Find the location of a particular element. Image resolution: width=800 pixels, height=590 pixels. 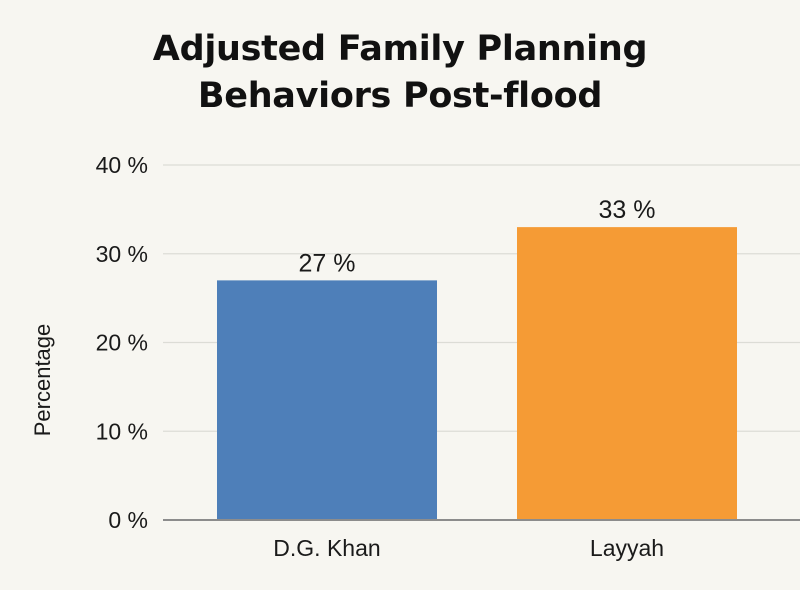

data-label-1: 33 % is located at coordinates (627, 210).